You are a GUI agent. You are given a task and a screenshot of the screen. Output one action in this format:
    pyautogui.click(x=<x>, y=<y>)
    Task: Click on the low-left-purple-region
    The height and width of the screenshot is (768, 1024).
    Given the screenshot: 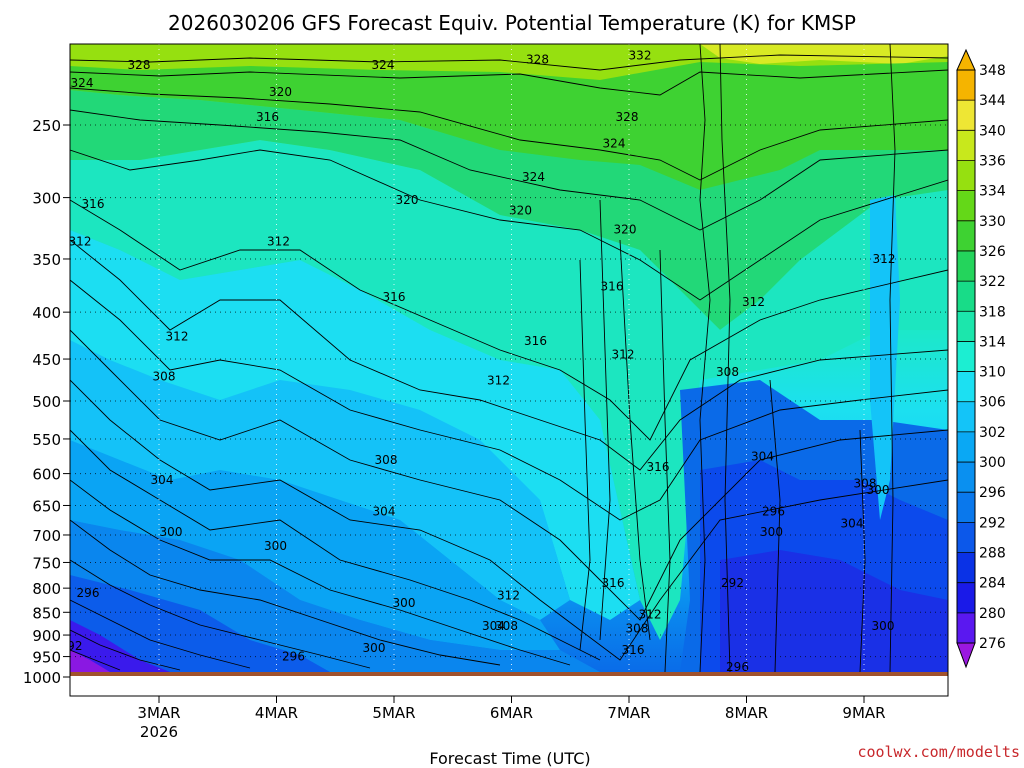 What is the action you would take?
    pyautogui.click(x=120, y=646)
    